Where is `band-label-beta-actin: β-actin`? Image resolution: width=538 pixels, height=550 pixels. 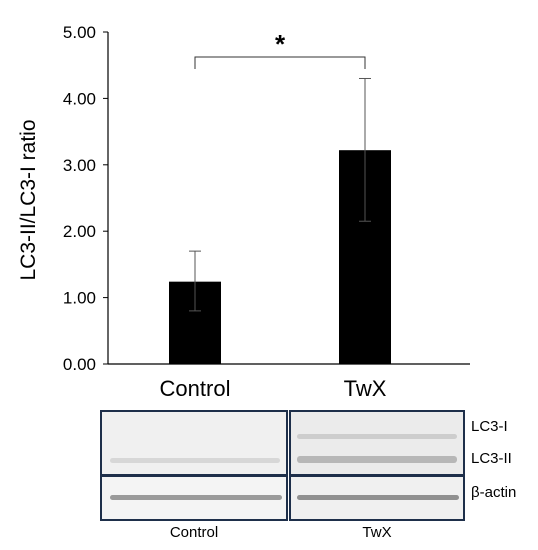
band-label-beta-actin: β-actin is located at coordinates (494, 492).